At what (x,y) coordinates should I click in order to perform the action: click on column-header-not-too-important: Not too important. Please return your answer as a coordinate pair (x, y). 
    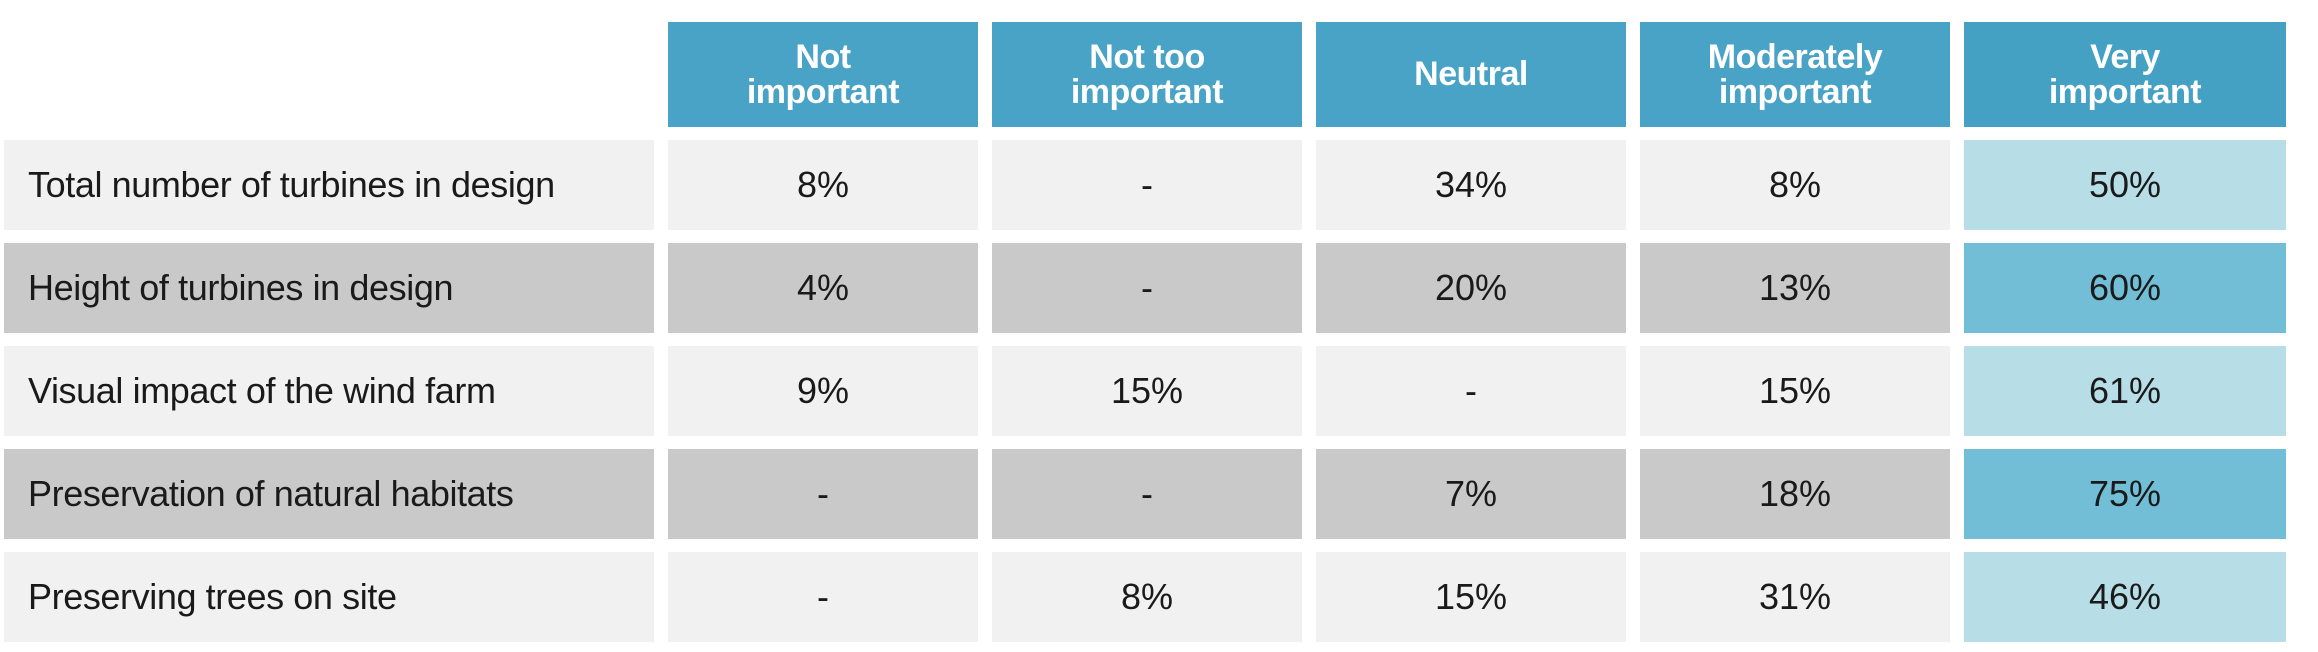
    Looking at the image, I should click on (1147, 74).